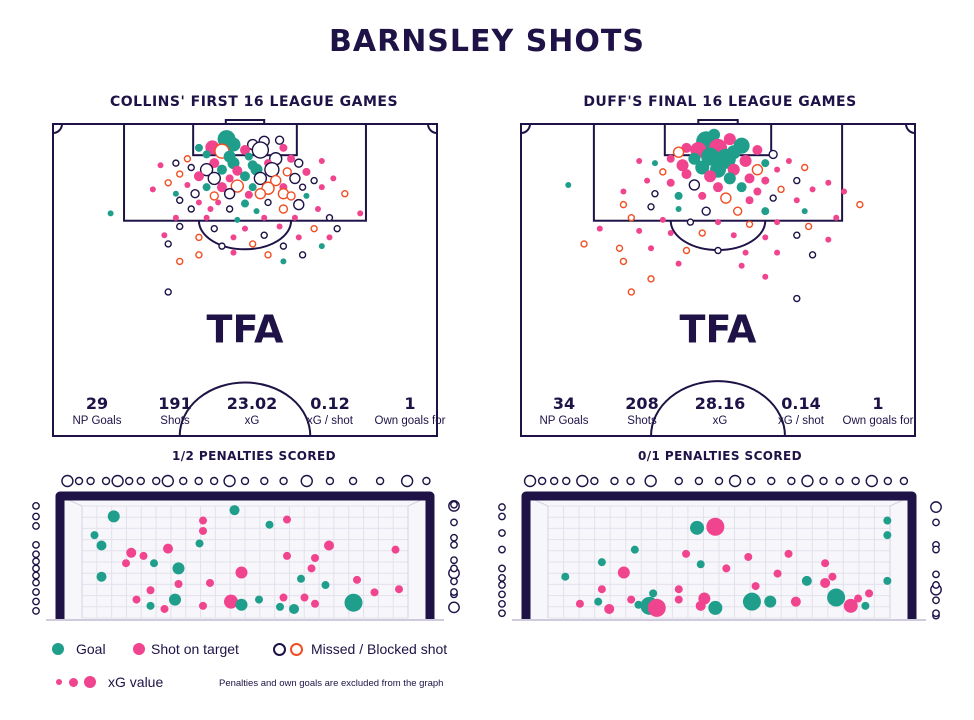 This screenshot has height=720, width=974. What do you see at coordinates (910, 128) in the screenshot?
I see `corner-arc` at bounding box center [910, 128].